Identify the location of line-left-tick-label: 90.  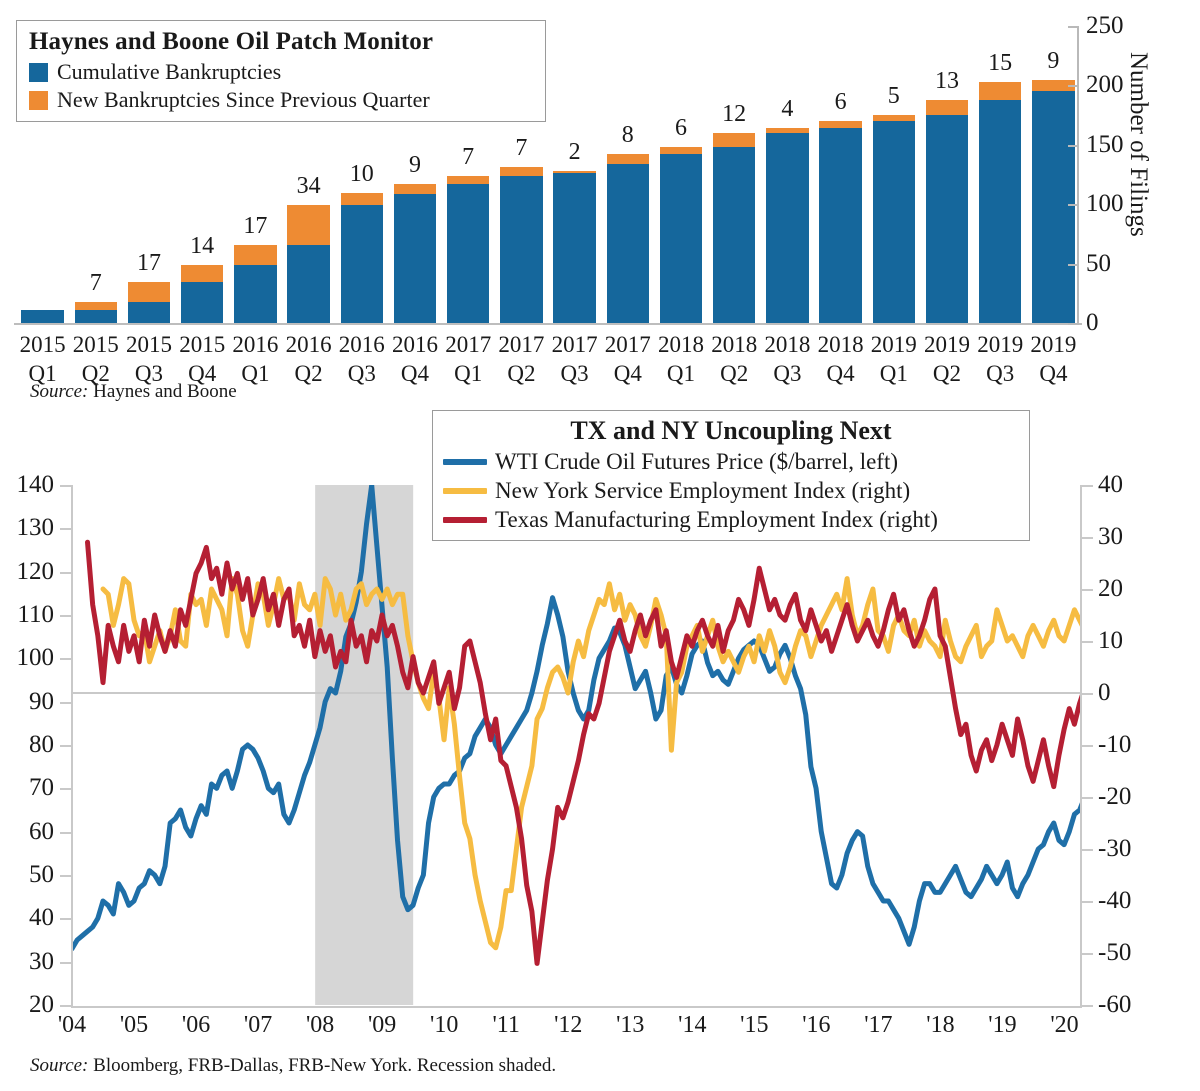
(41, 701).